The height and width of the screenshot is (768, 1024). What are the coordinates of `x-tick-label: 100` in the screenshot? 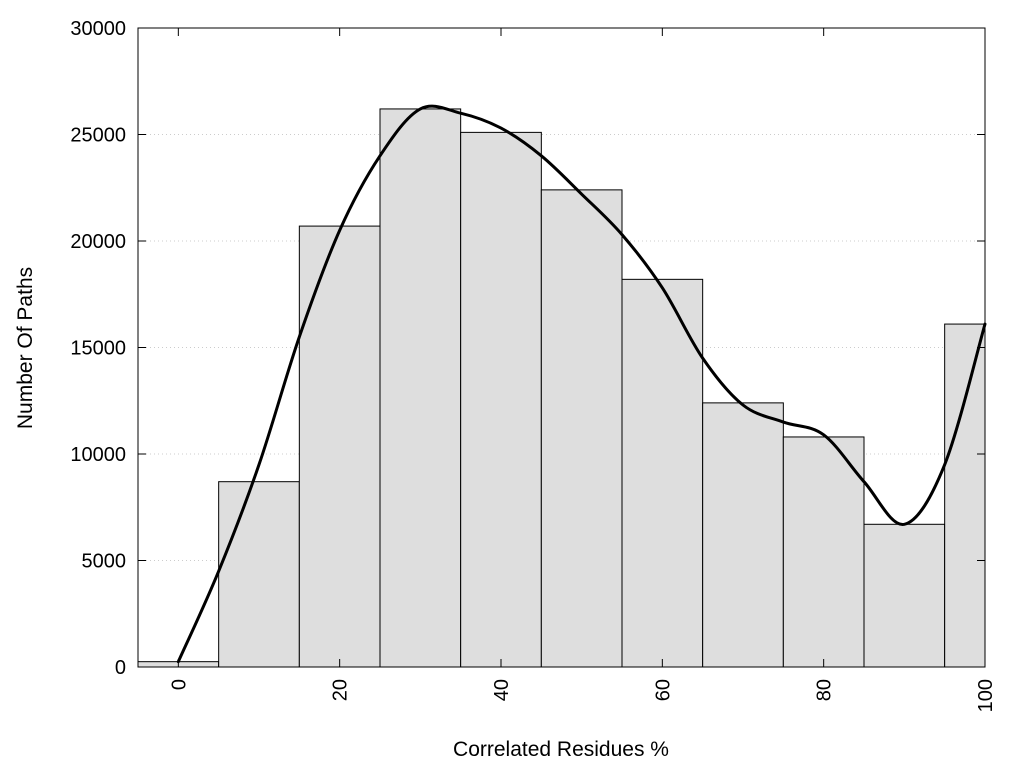 It's located at (986, 695).